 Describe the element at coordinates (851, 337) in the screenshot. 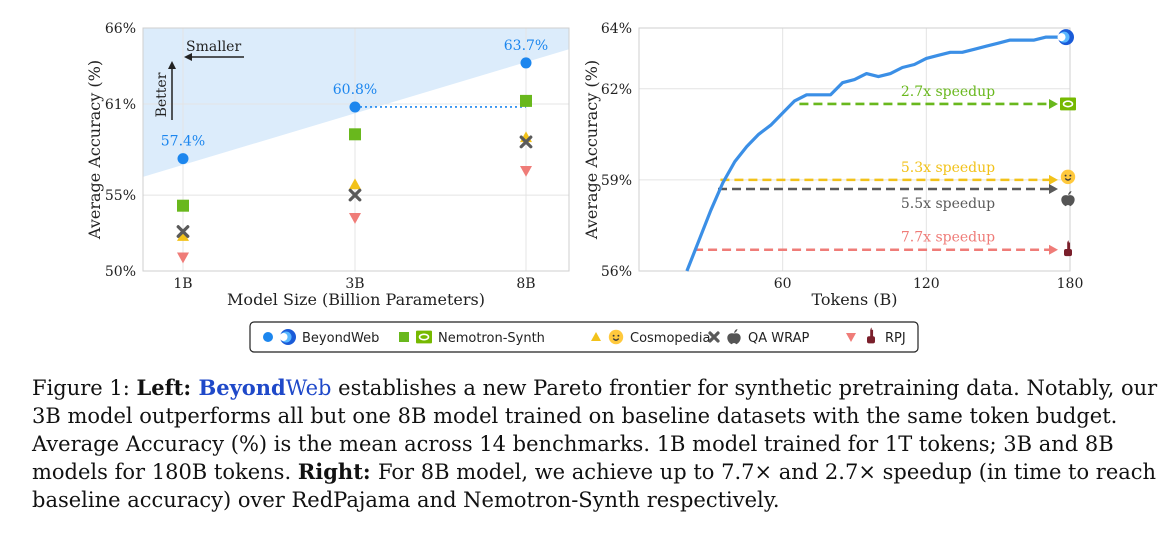

I see `legend-marker-rpj` at that location.